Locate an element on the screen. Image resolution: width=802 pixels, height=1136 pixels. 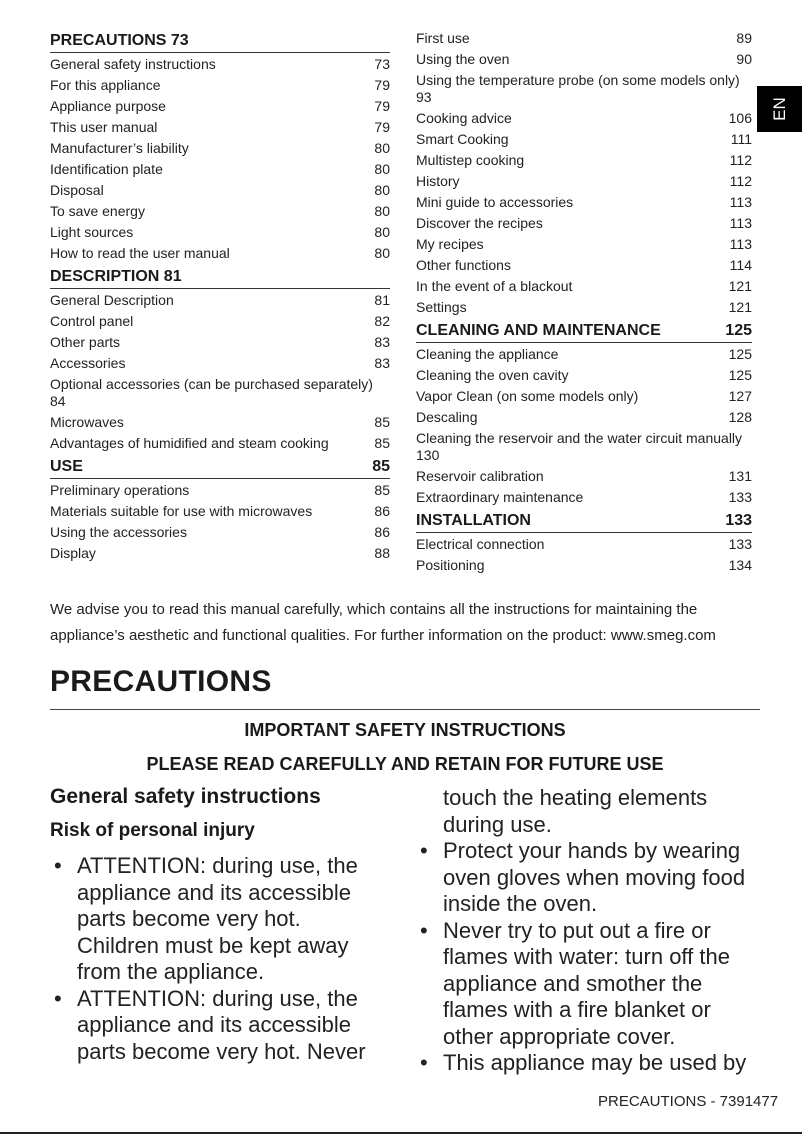
toc-entry: My recipes 113 is located at coordinates (584, 244).